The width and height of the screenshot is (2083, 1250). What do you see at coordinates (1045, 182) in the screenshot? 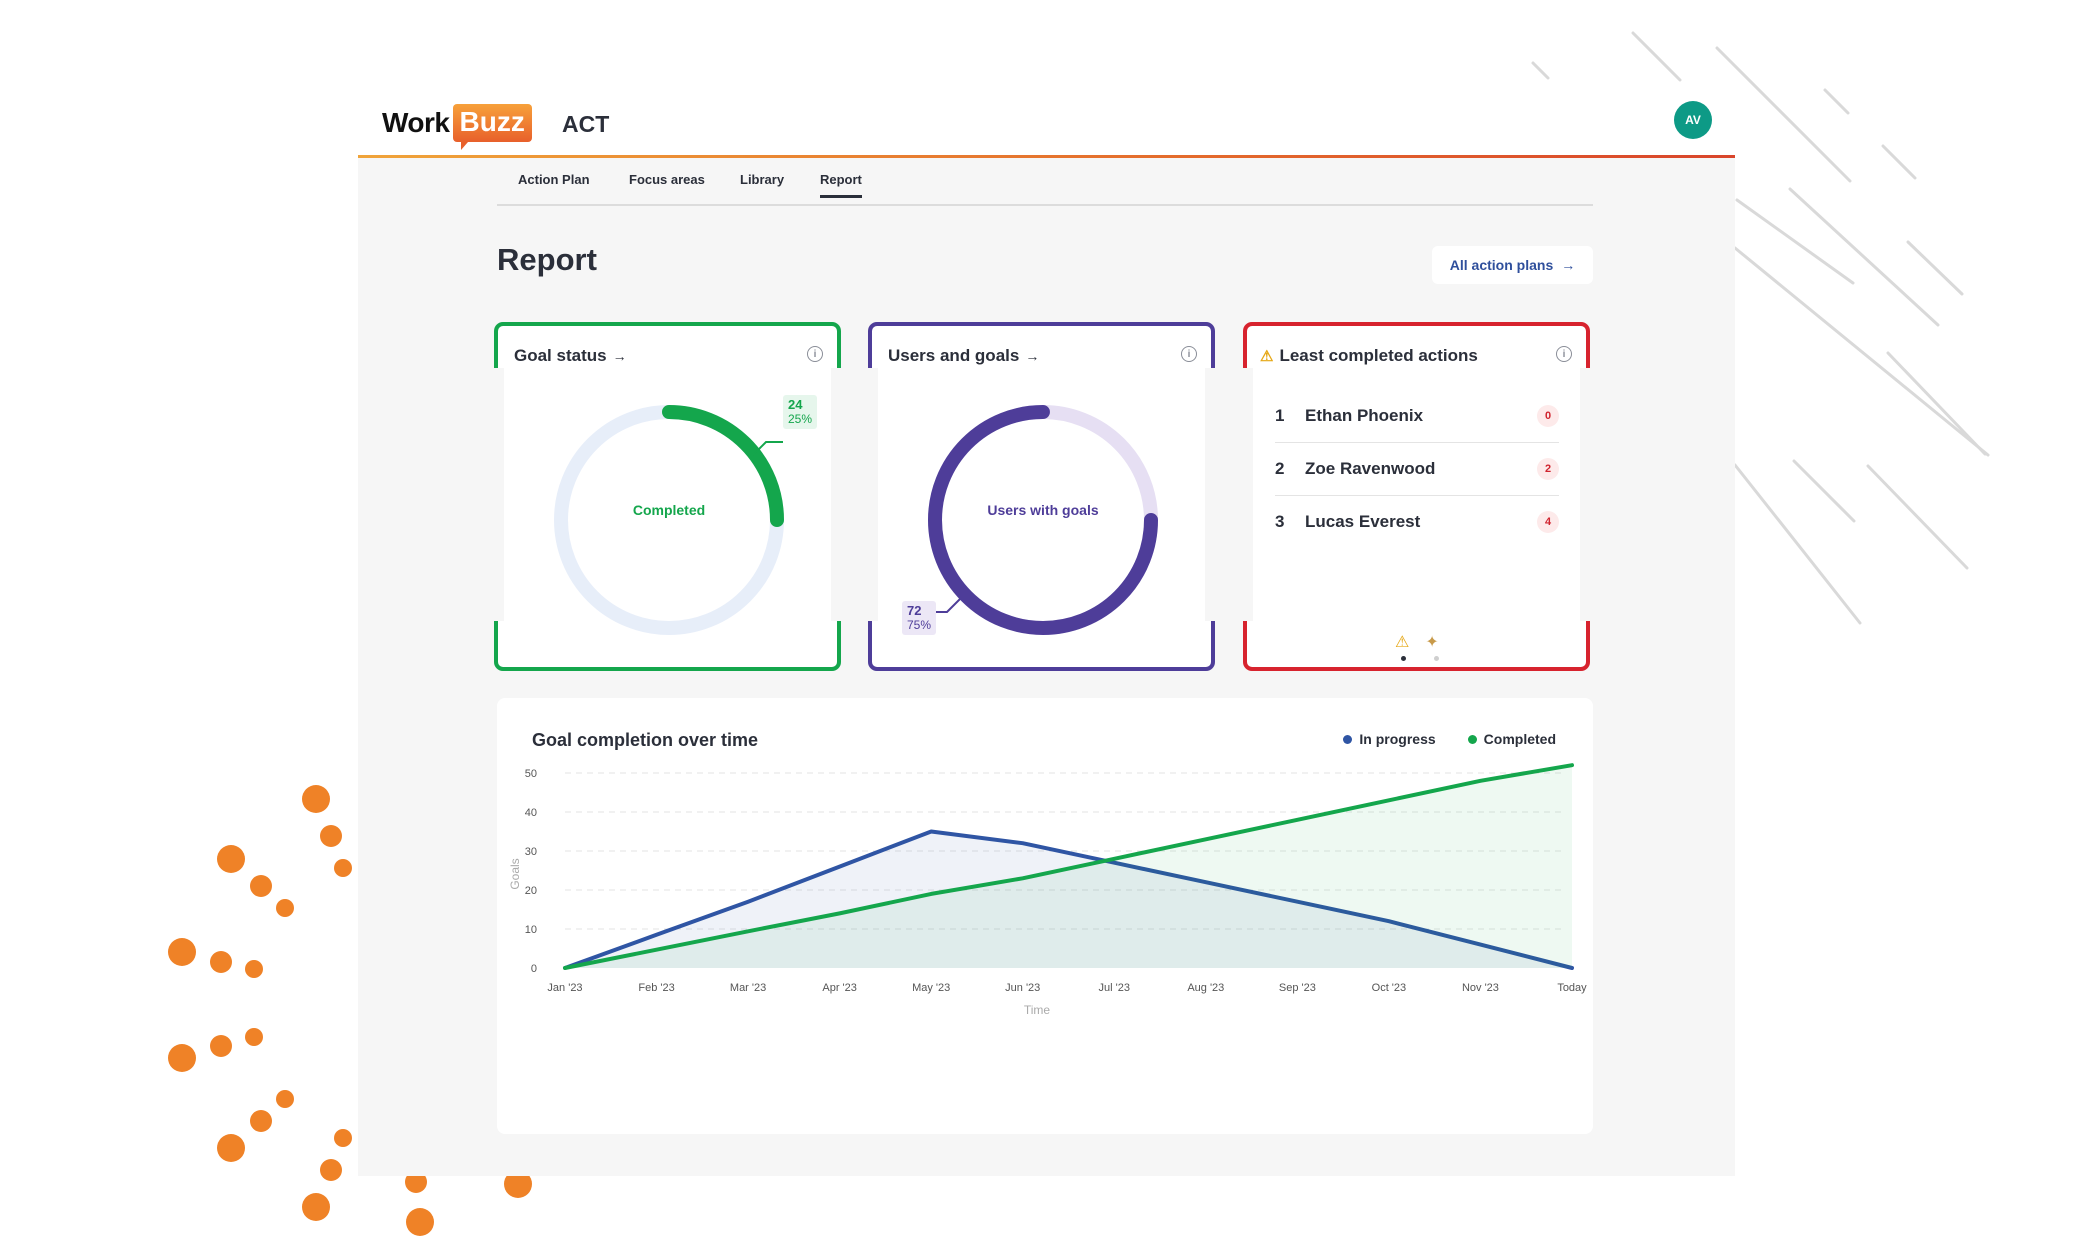
I see `tab-bar: Action Plan Focus areas Library Report` at bounding box center [1045, 182].